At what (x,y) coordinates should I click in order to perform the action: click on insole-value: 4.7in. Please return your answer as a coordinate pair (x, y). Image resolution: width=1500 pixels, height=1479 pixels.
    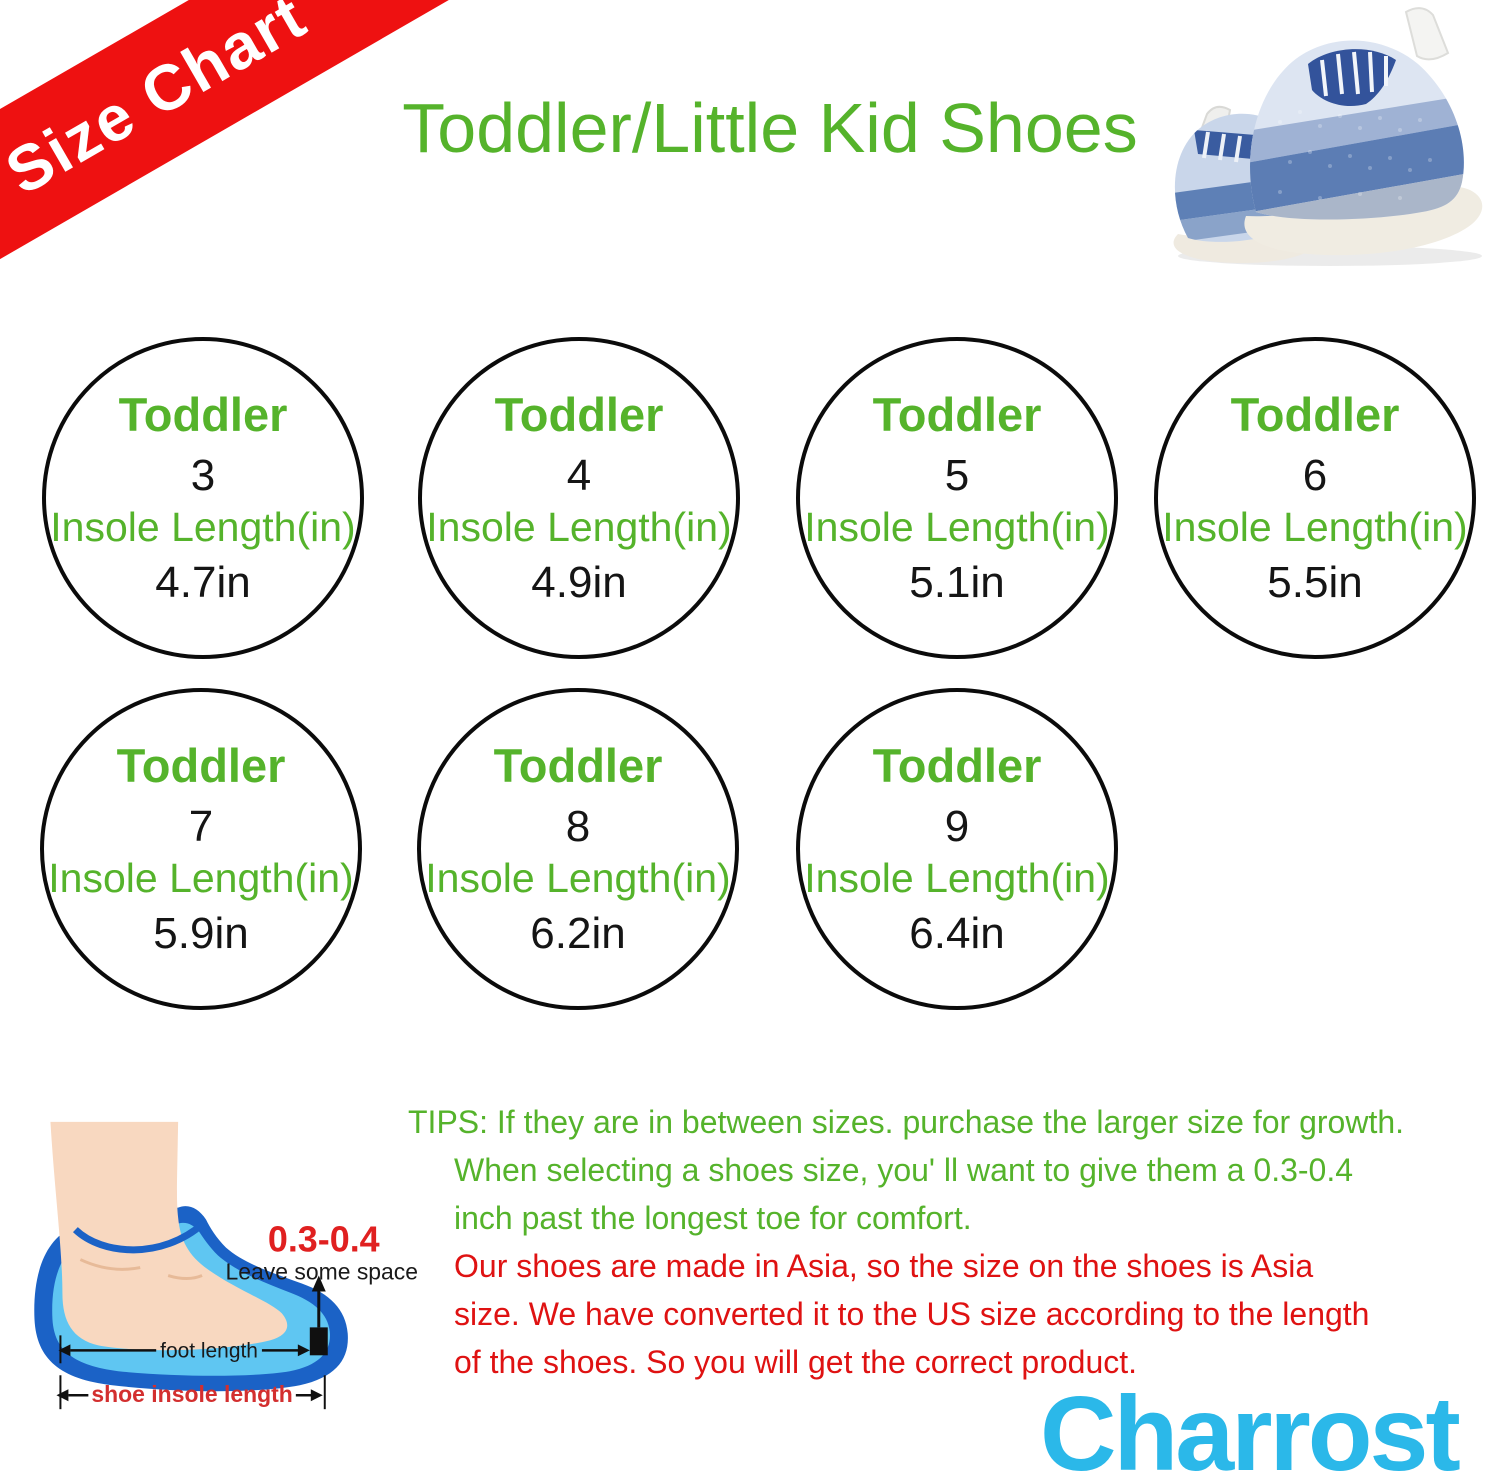
    Looking at the image, I should click on (203, 583).